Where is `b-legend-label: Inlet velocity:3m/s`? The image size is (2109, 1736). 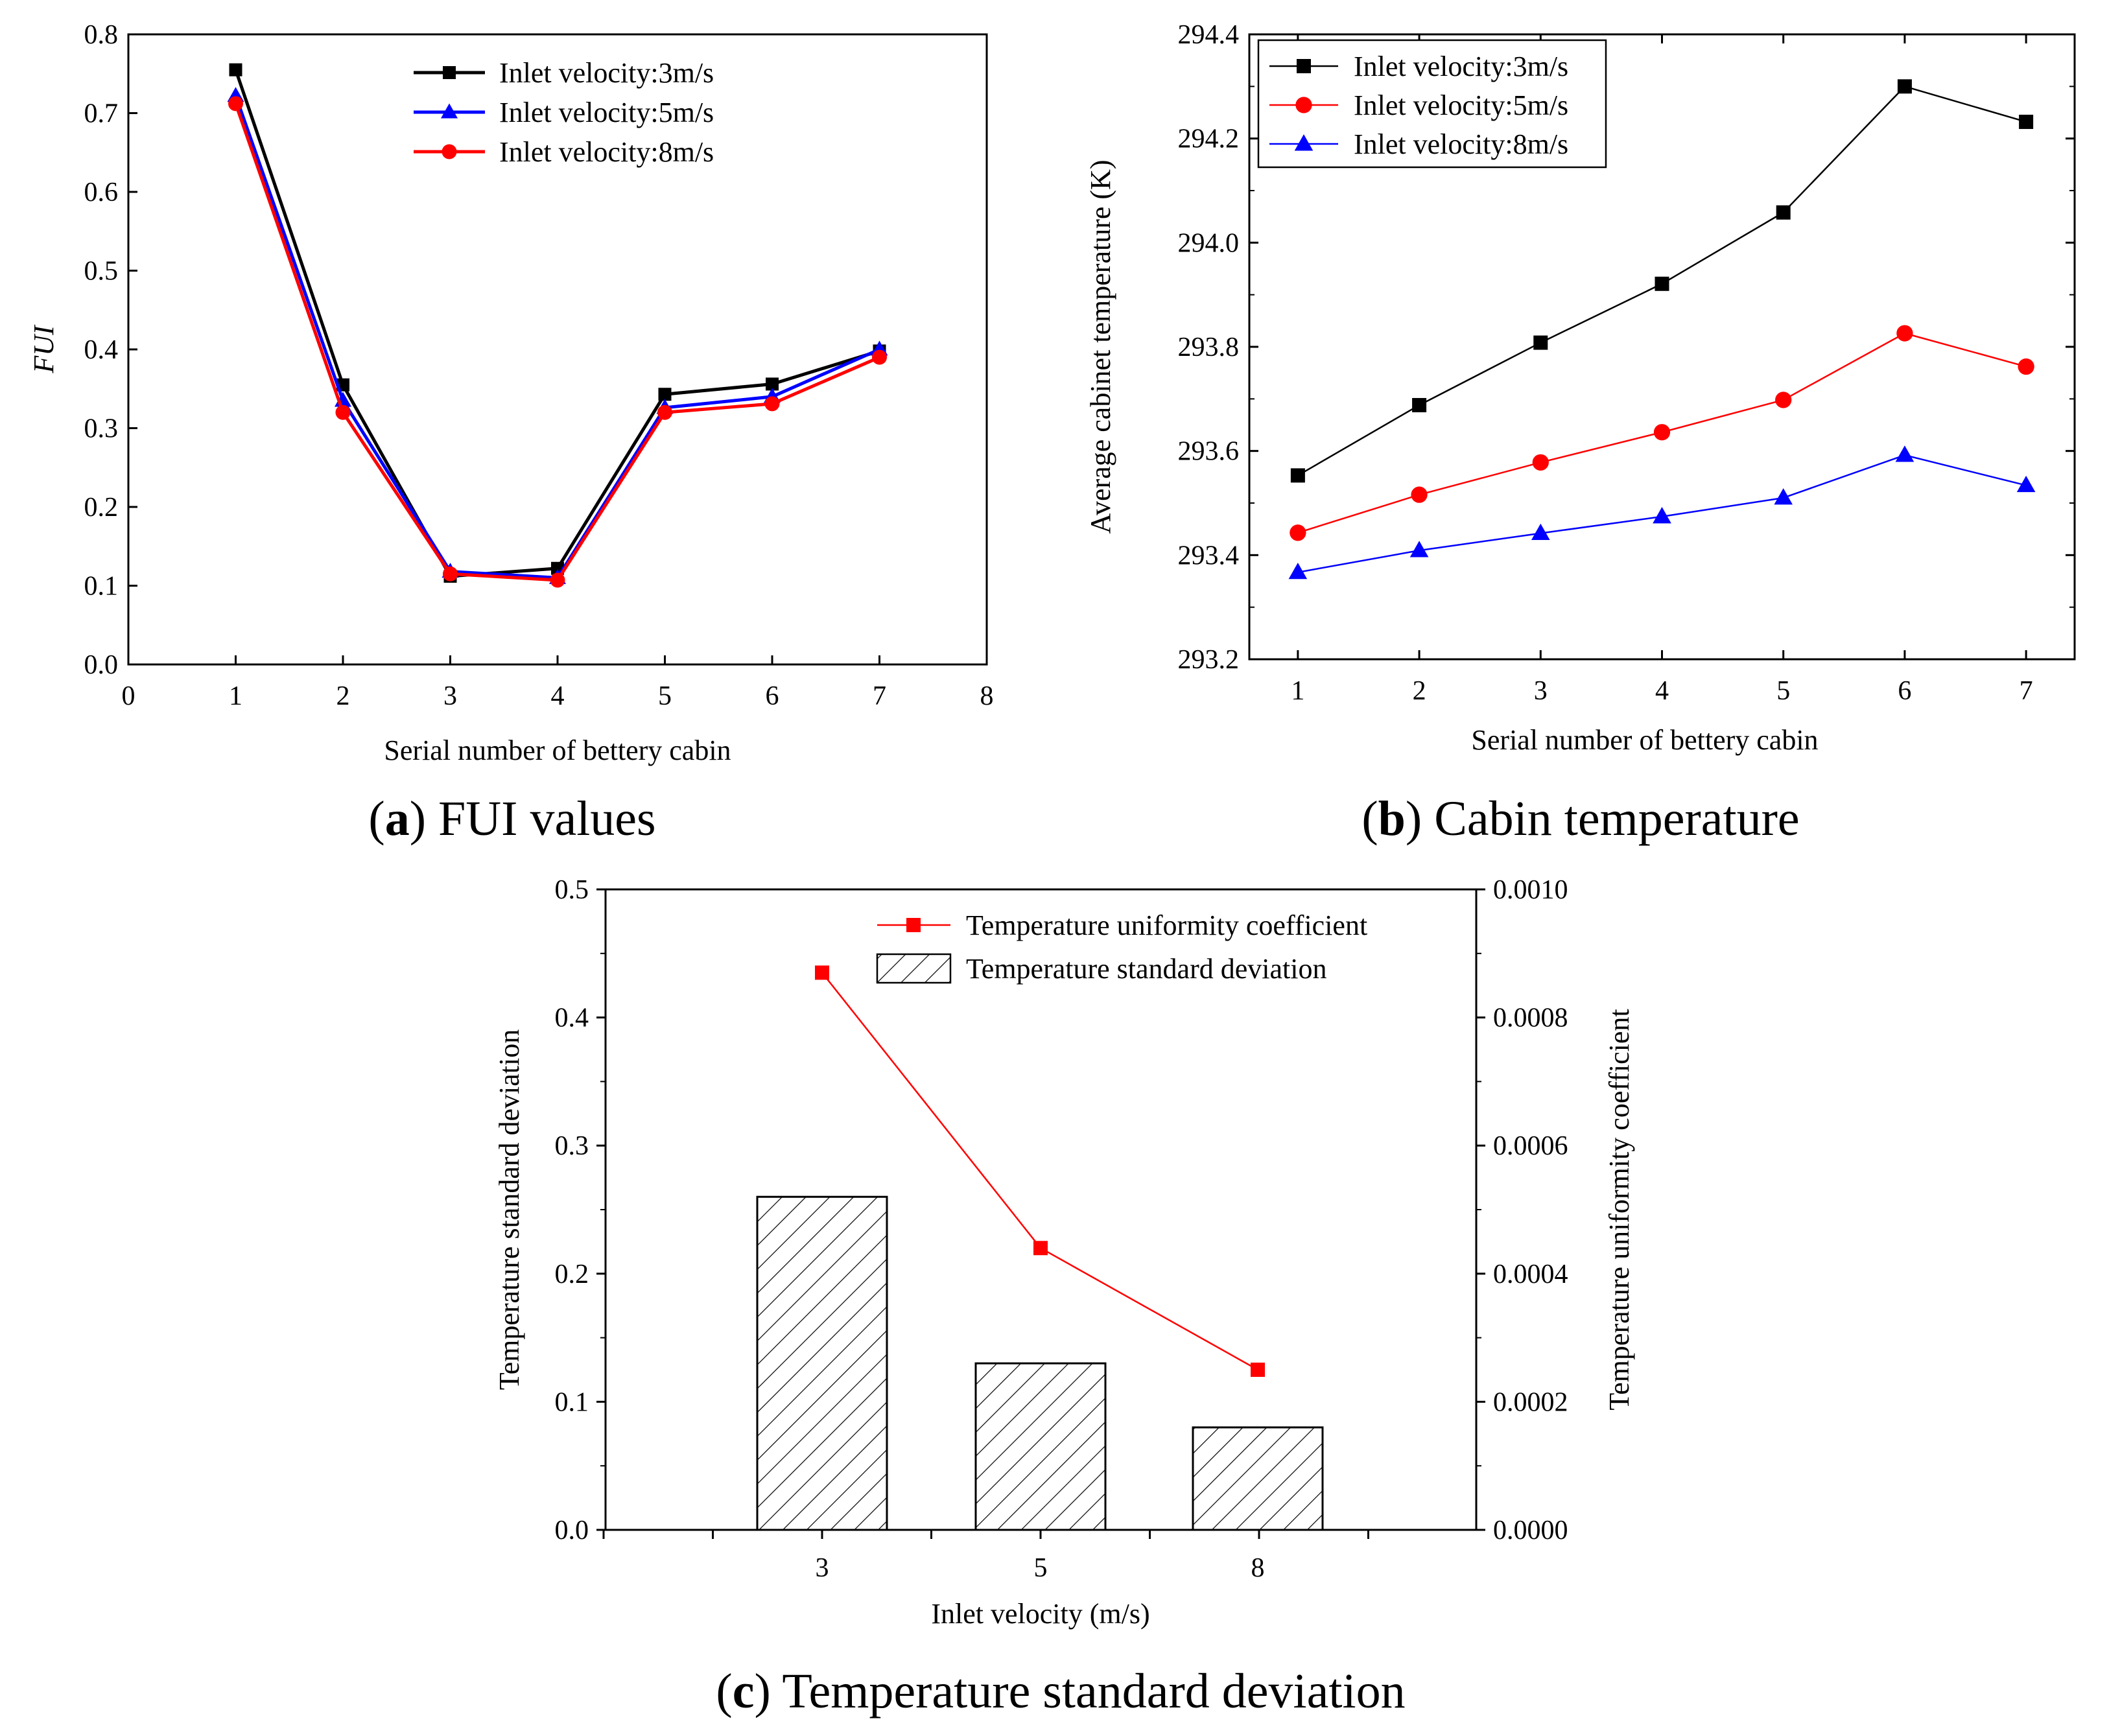 b-legend-label: Inlet velocity:3m/s is located at coordinates (1461, 66).